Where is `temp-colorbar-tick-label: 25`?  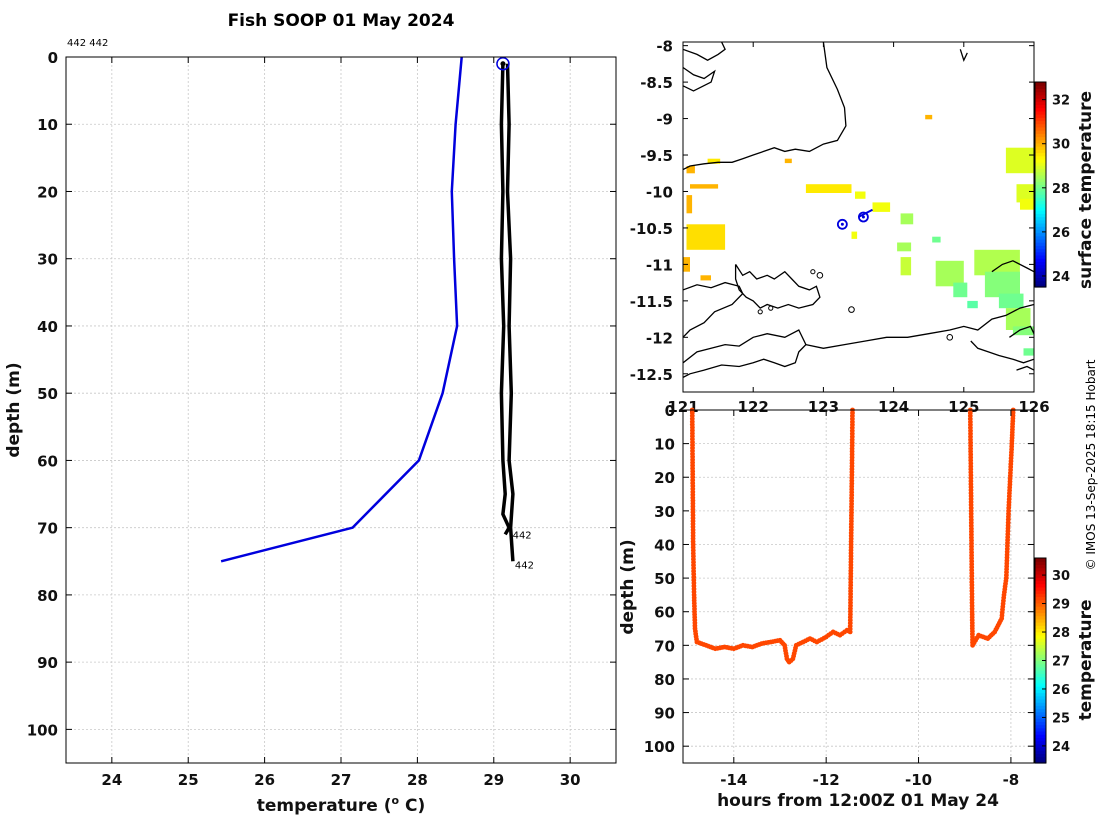
temp-colorbar-tick-label: 25 is located at coordinates (1061, 718).